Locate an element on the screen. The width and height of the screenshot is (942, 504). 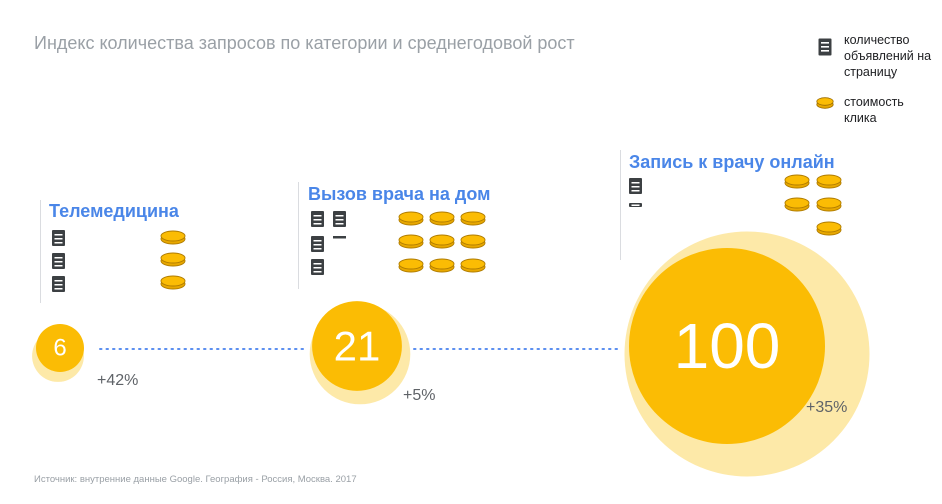
index-value-online-booking: 100 is located at coordinates (727, 346).